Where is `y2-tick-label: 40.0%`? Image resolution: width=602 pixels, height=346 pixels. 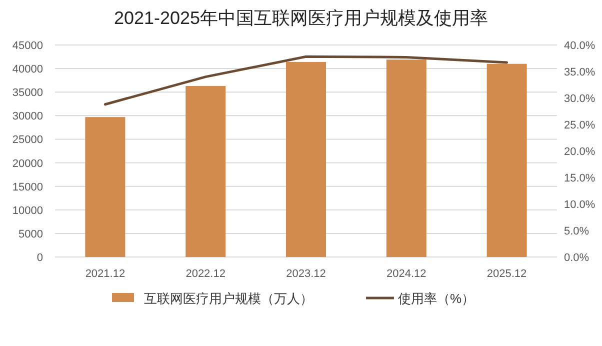 y2-tick-label: 40.0% is located at coordinates (580, 46).